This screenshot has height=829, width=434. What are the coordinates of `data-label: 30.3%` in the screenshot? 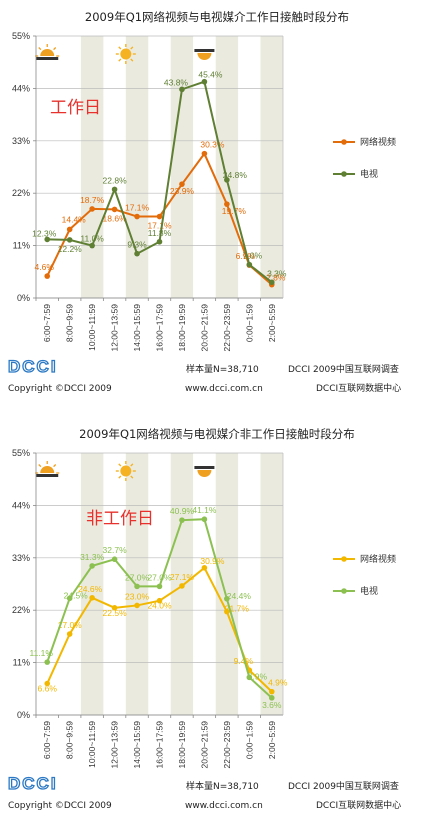 It's located at (212, 145).